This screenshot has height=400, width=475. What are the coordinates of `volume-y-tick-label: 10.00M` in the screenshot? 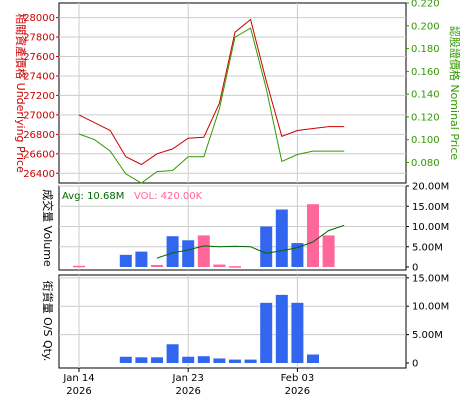 It's located at (430, 227).